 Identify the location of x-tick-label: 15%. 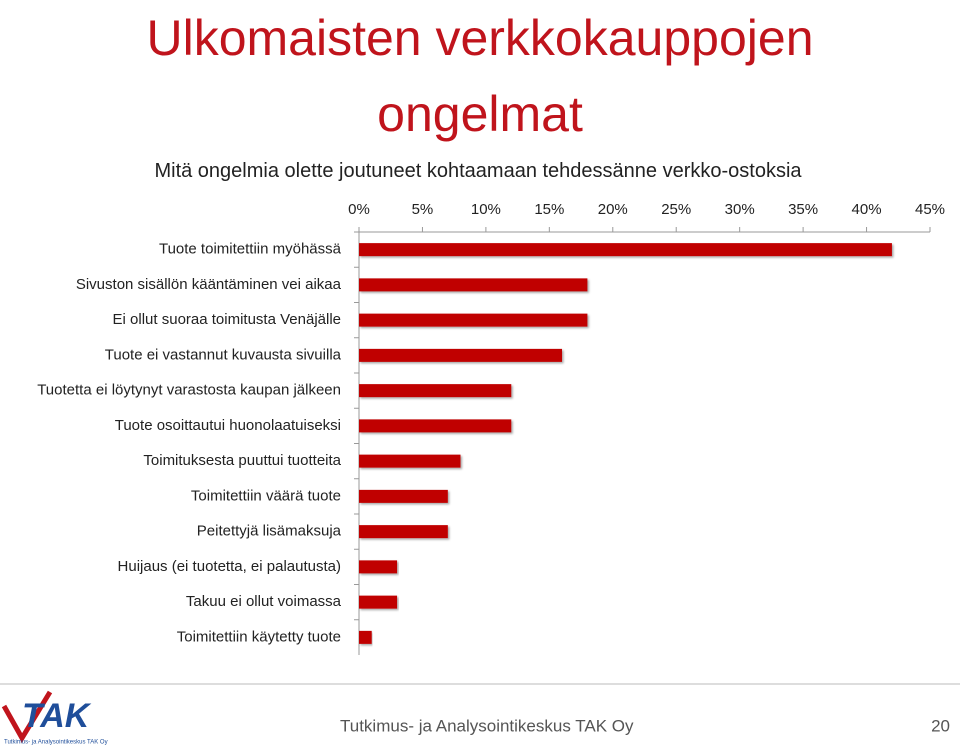
(549, 209).